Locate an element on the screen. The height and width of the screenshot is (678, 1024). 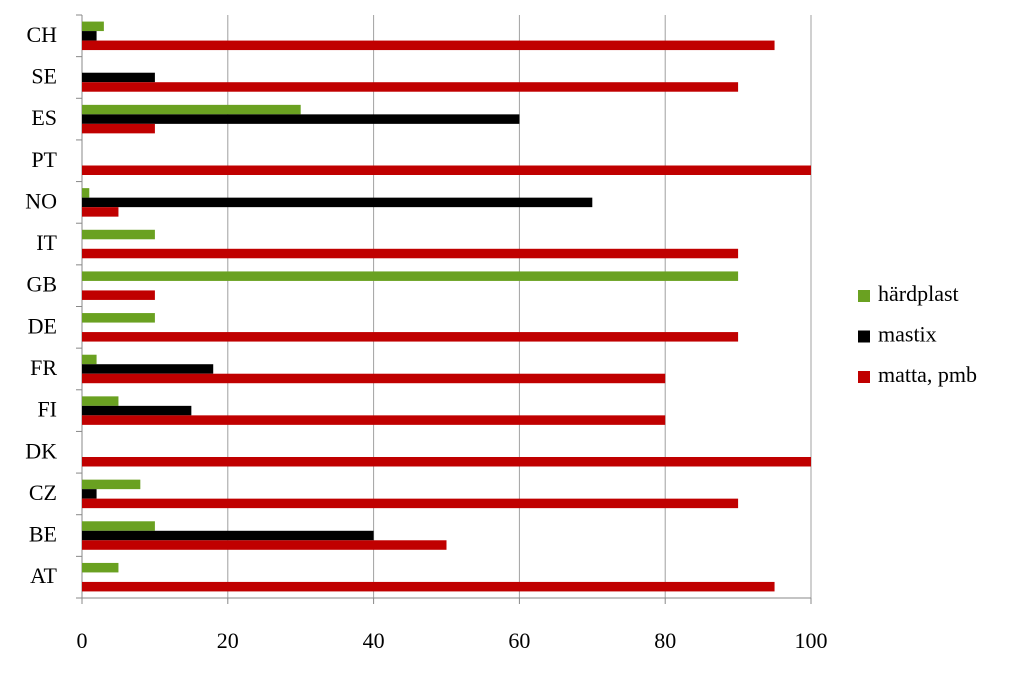
y-tick-label: CZ is located at coordinates (43, 492).